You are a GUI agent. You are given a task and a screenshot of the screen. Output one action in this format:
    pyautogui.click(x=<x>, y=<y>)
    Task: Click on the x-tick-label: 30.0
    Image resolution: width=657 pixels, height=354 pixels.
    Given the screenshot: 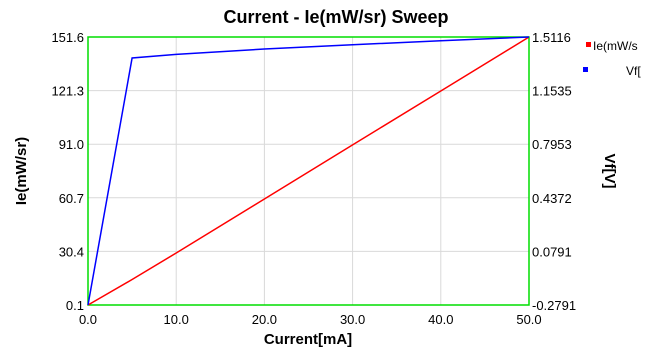 What is the action you would take?
    pyautogui.click(x=352, y=319)
    